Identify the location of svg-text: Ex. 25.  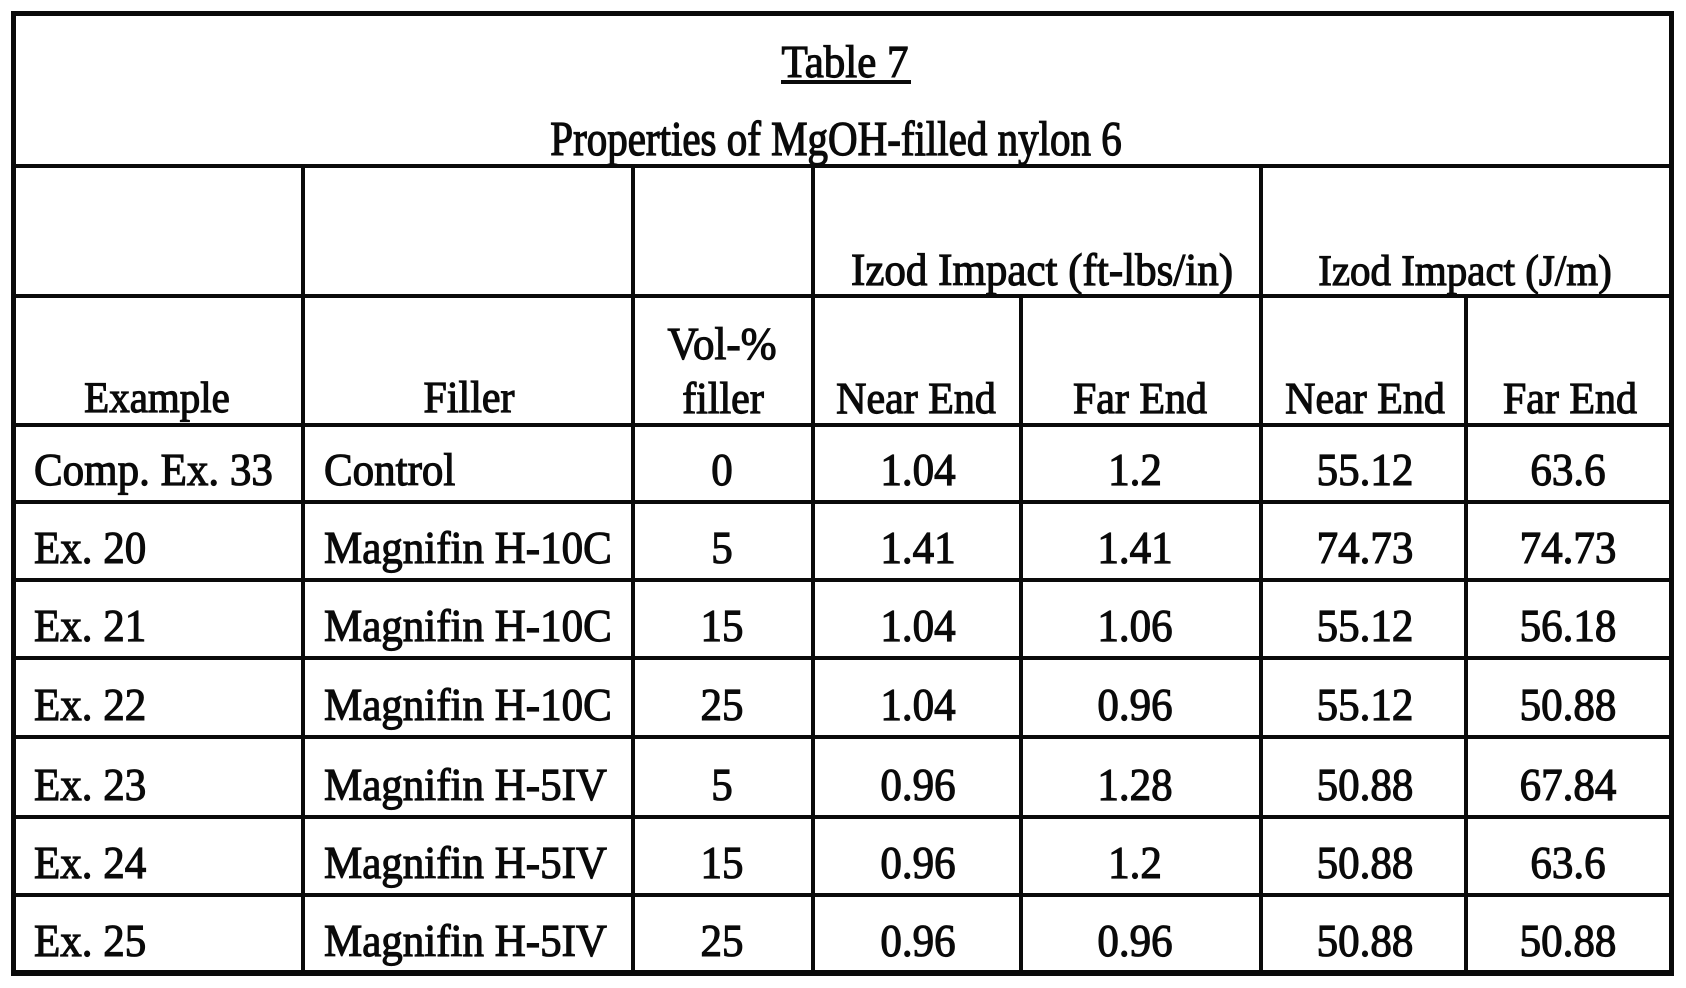
(90, 941).